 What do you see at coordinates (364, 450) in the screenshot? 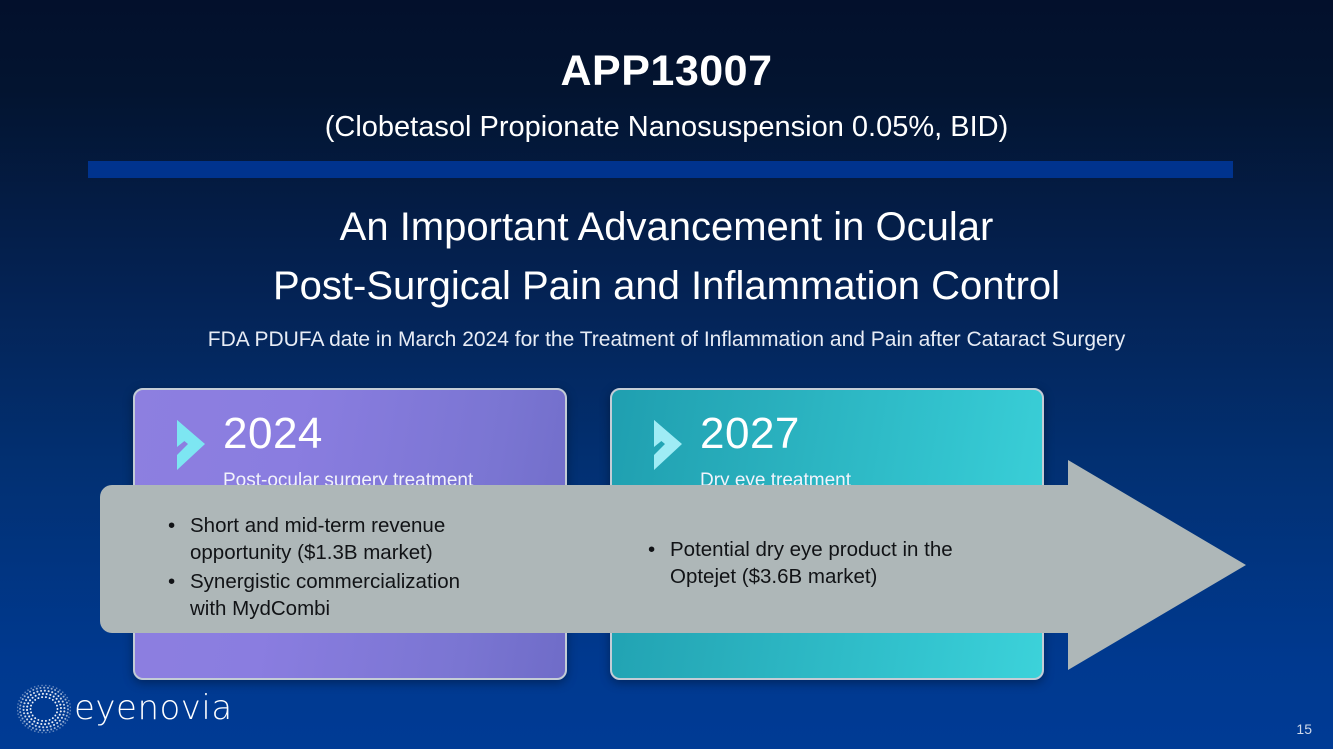
I see `milestone-card-2024-header: 2024 Post-ocular surgery treatment` at bounding box center [364, 450].